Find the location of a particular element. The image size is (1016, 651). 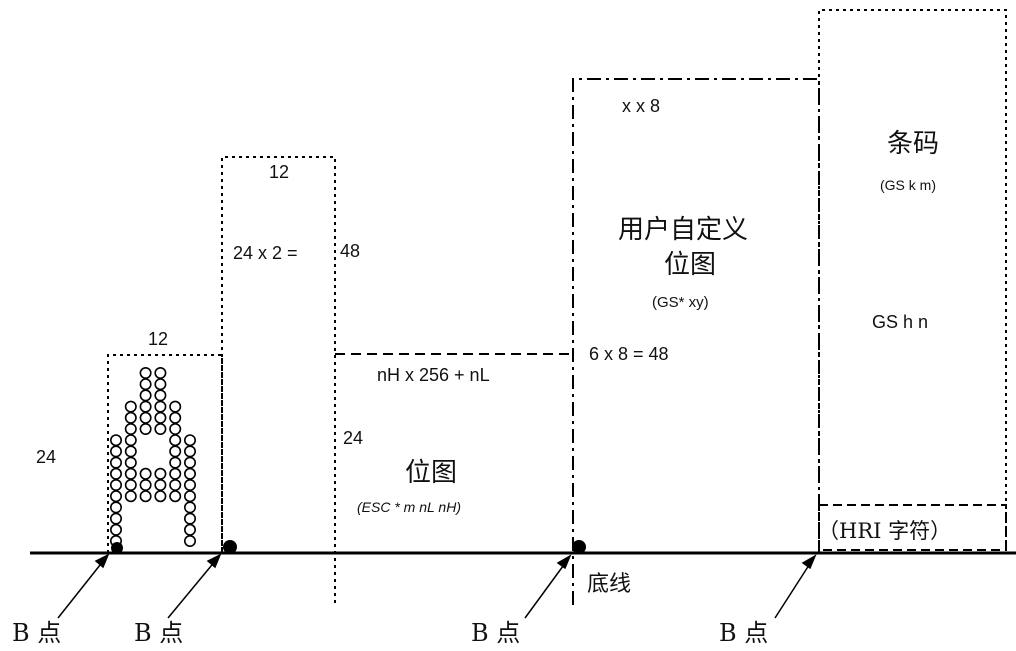

bitmap-command: (ESC * m nL nH) is located at coordinates (409, 507).